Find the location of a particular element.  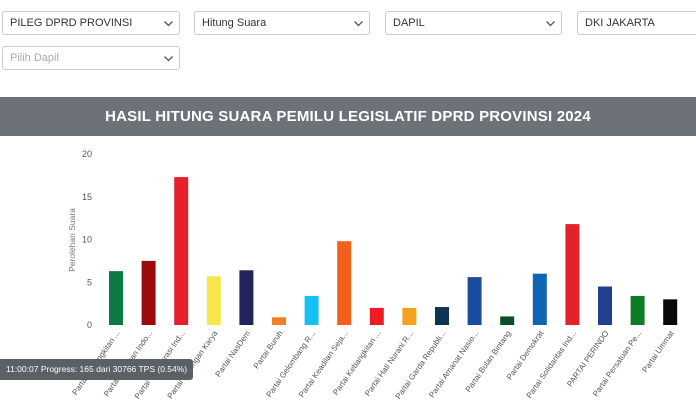

election-type-value: PILEG DPRD PROVINSI is located at coordinates (71, 23).